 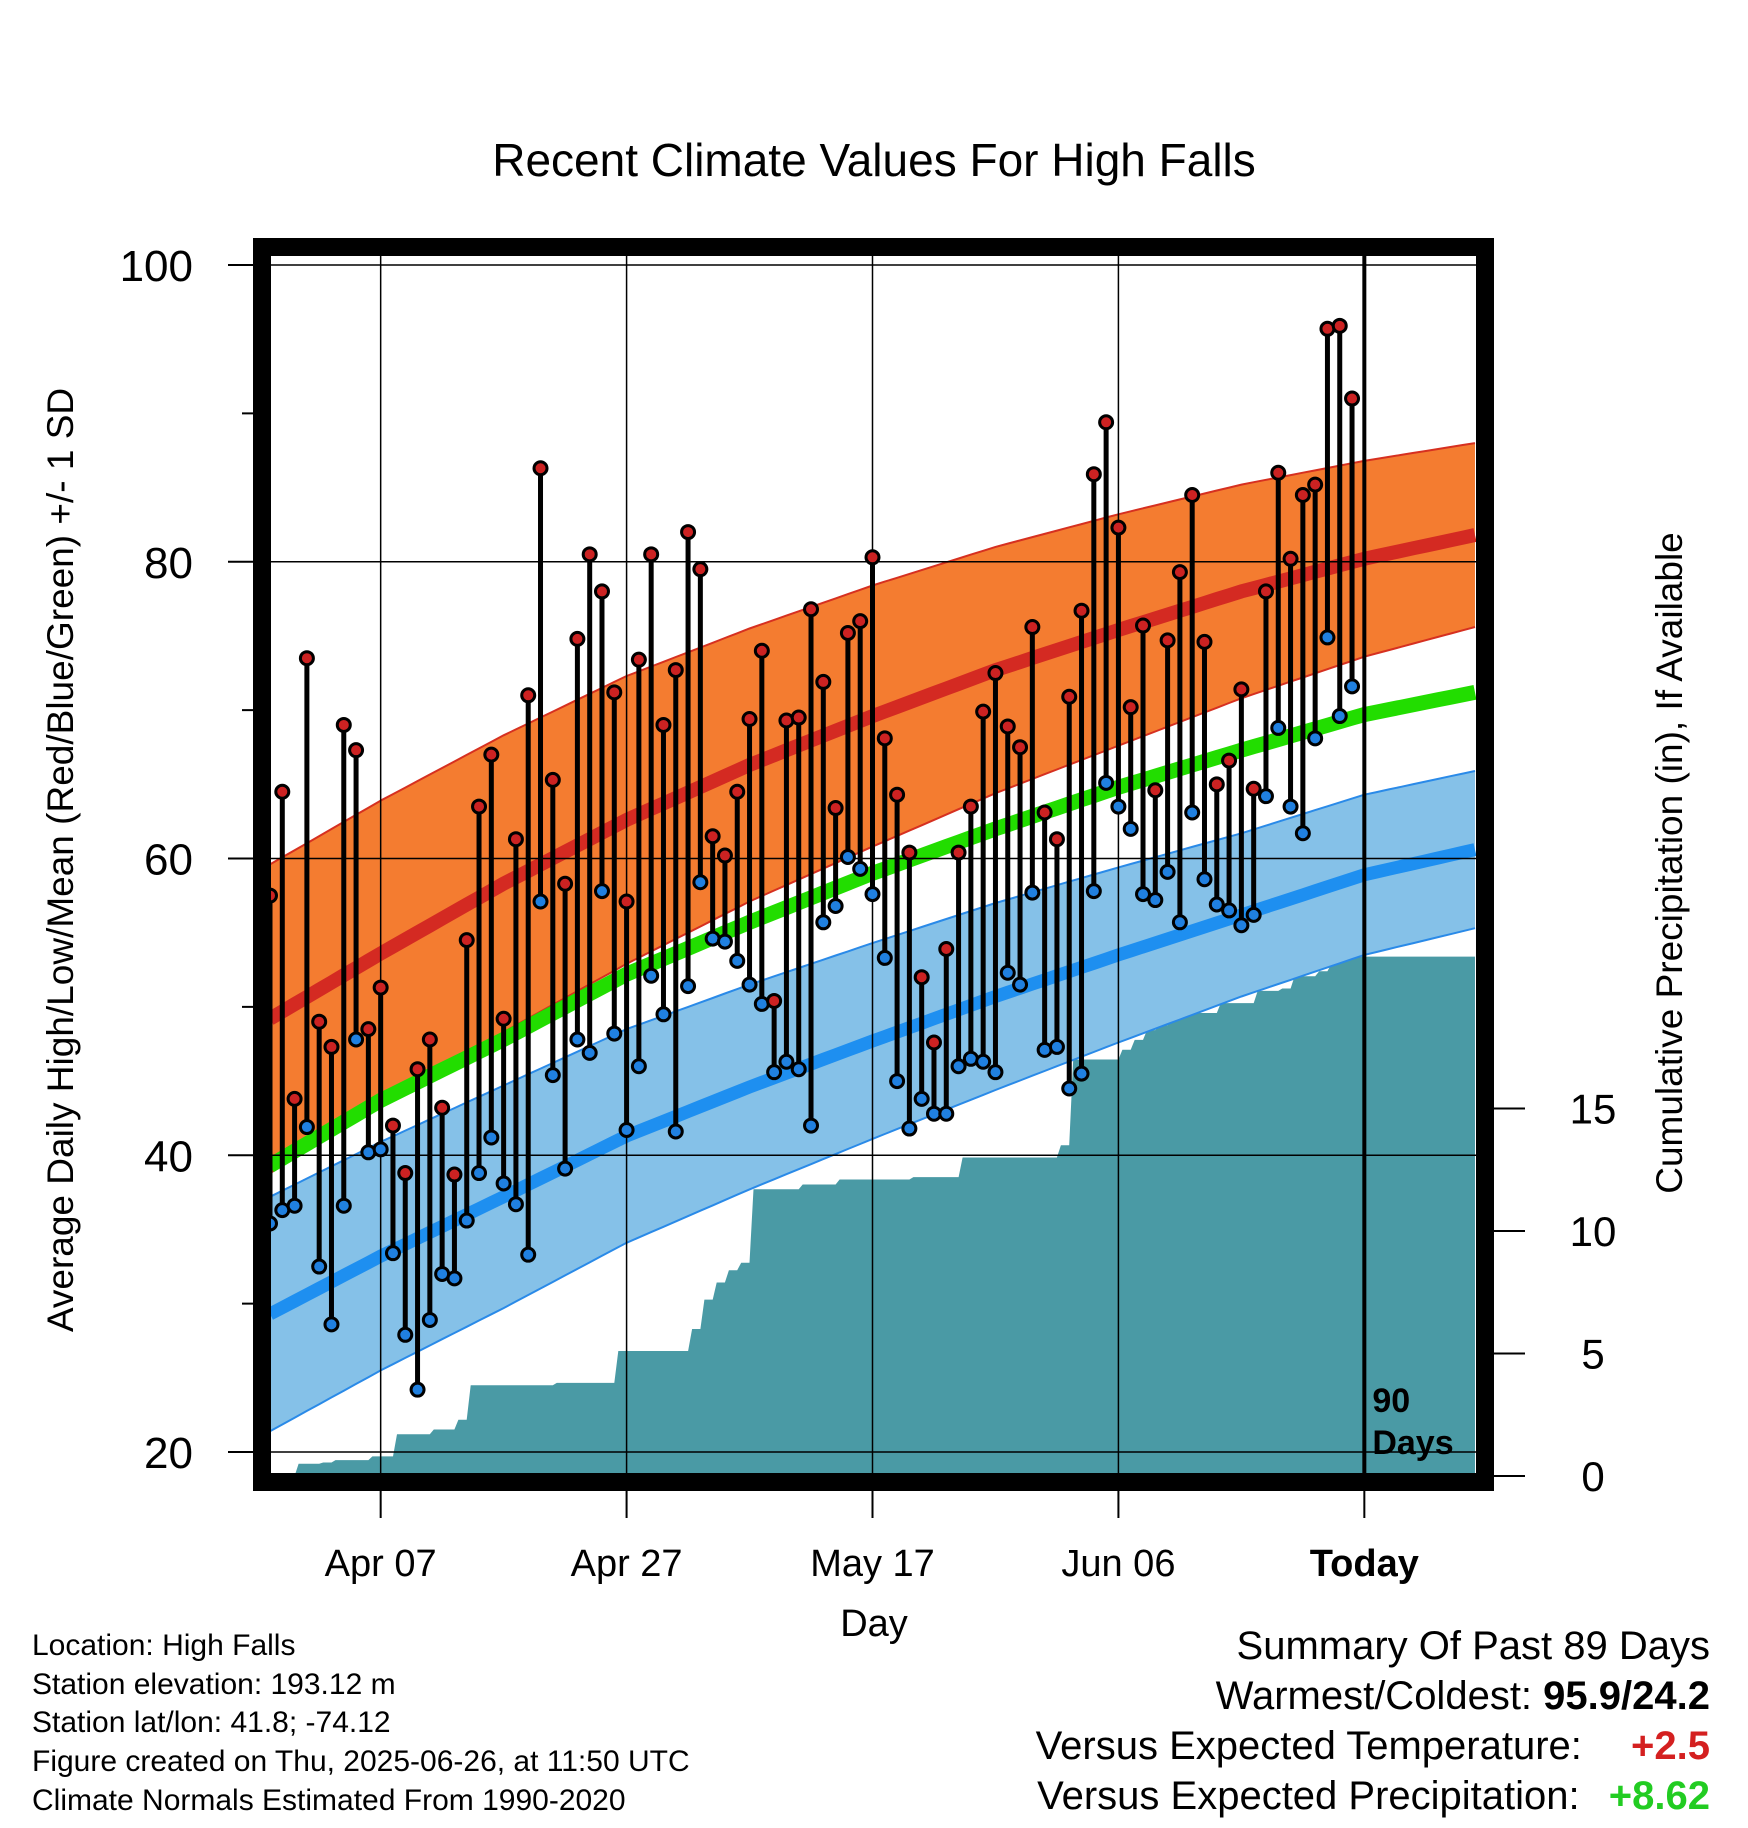 What do you see at coordinates (1593, 1109) in the screenshot?
I see `y-right-tick-label: 15` at bounding box center [1593, 1109].